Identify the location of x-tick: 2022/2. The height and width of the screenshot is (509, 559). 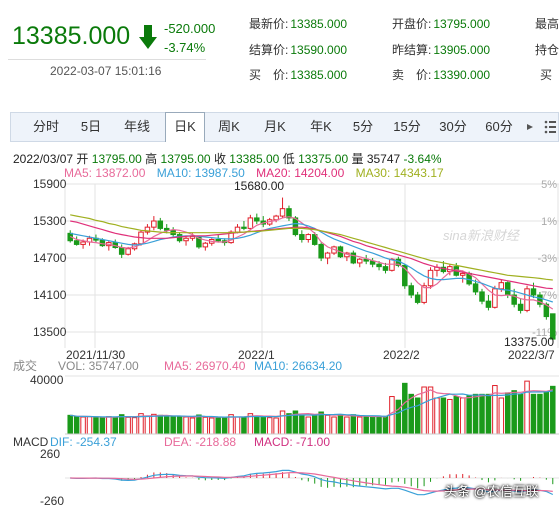
(401, 355).